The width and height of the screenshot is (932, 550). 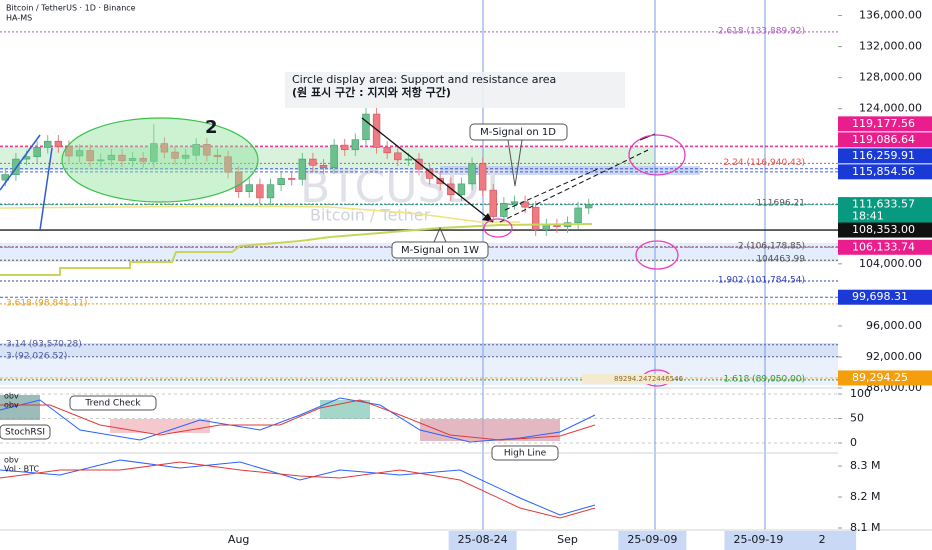 What do you see at coordinates (761, 31) in the screenshot?
I see `level-label: 2.618 (133,889.92)` at bounding box center [761, 31].